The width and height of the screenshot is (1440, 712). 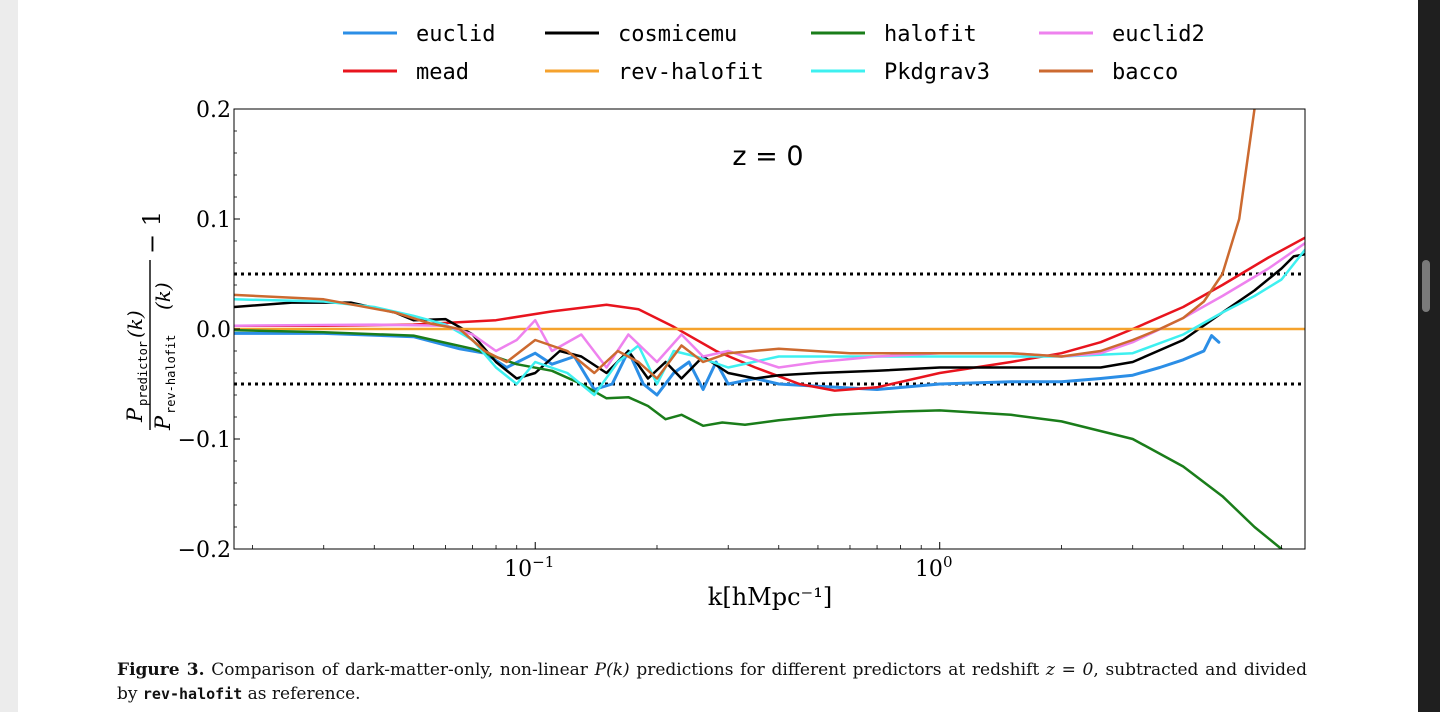 What do you see at coordinates (691, 72) in the screenshot?
I see `legend-label: rev-halofit` at bounding box center [691, 72].